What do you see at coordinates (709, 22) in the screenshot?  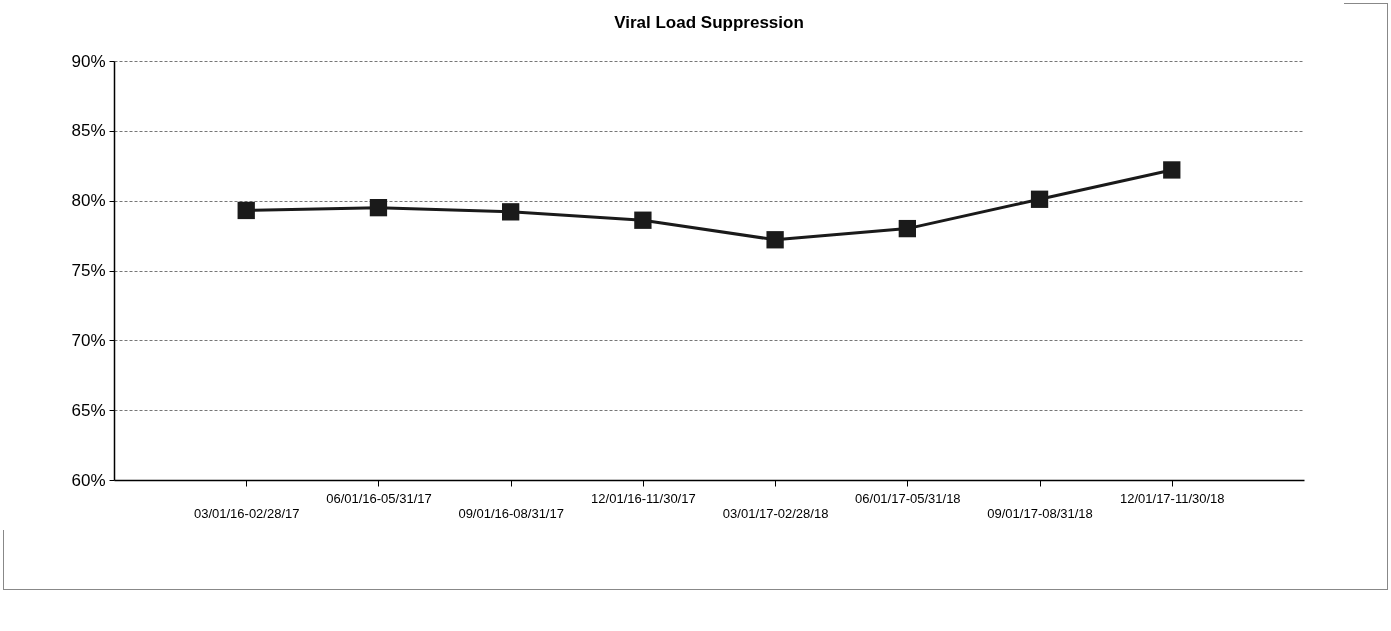 I see `chart-title: Viral Load Suppression` at bounding box center [709, 22].